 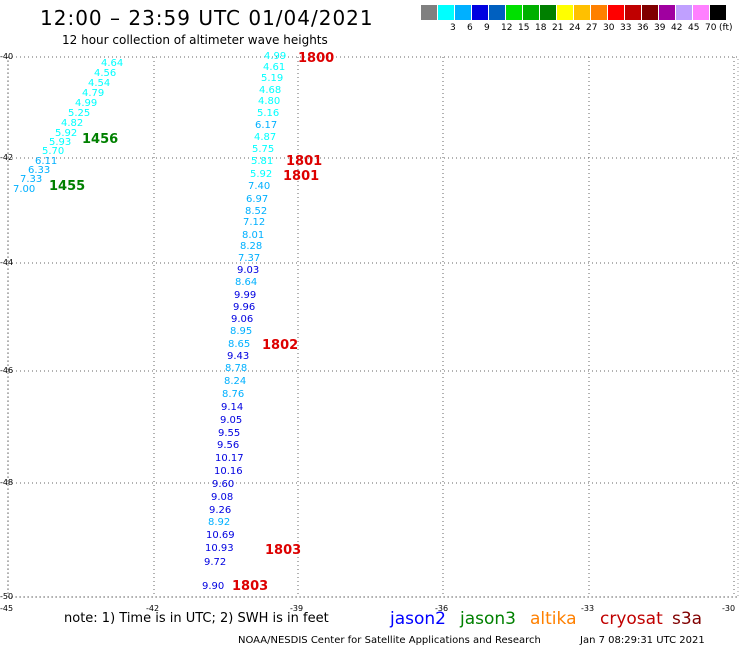 I want to click on latitude-tick: -48, so click(x=7, y=482).